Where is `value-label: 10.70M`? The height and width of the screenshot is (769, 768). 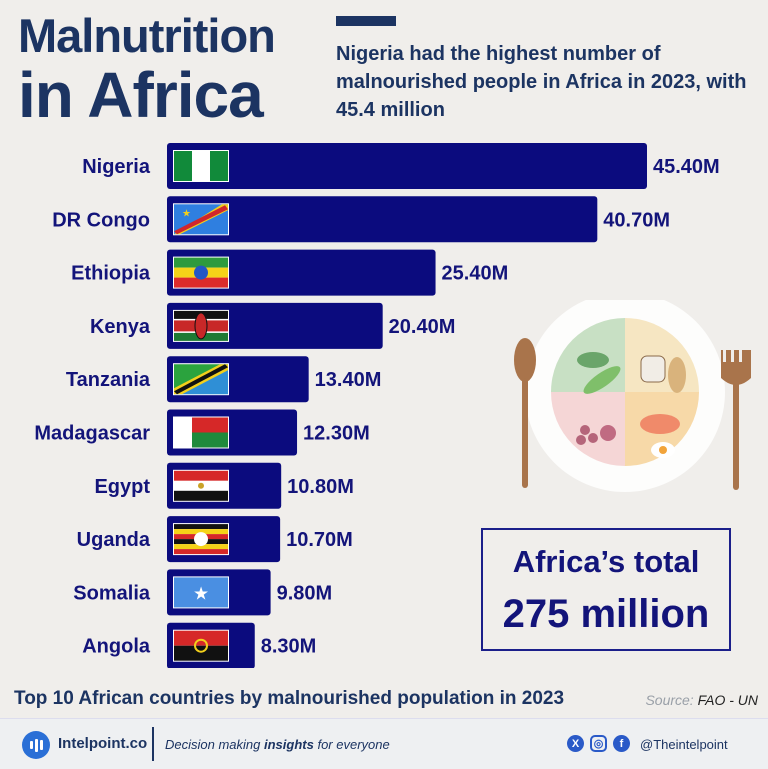 value-label: 10.70M is located at coordinates (319, 540).